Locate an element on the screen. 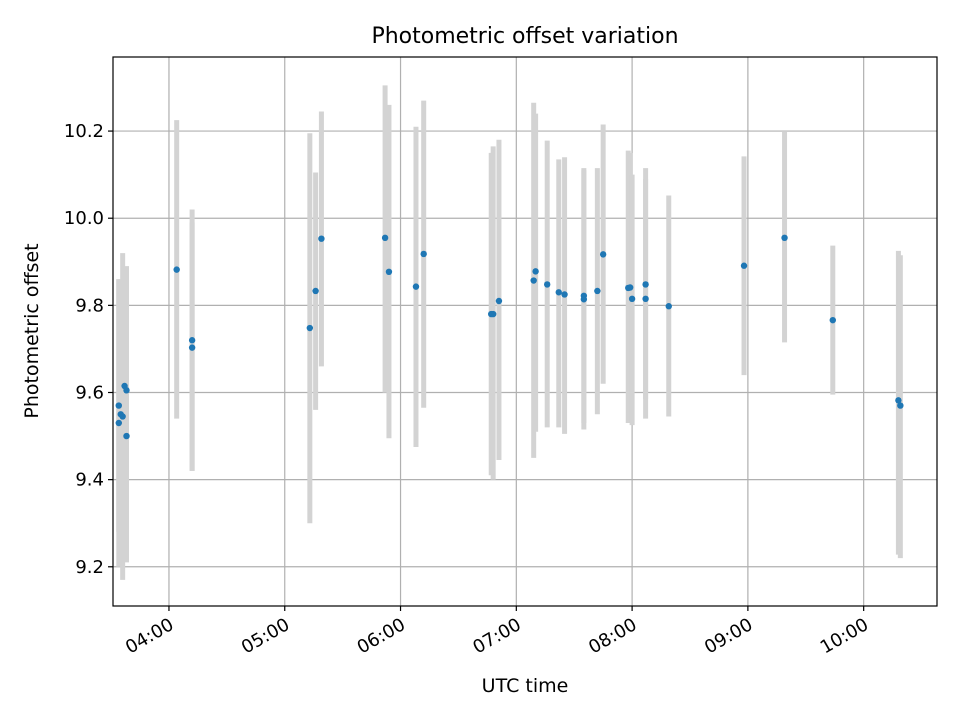 Image resolution: width=960 pixels, height=720 pixels. y-axis-label: Photometric offset is located at coordinates (32, 330).